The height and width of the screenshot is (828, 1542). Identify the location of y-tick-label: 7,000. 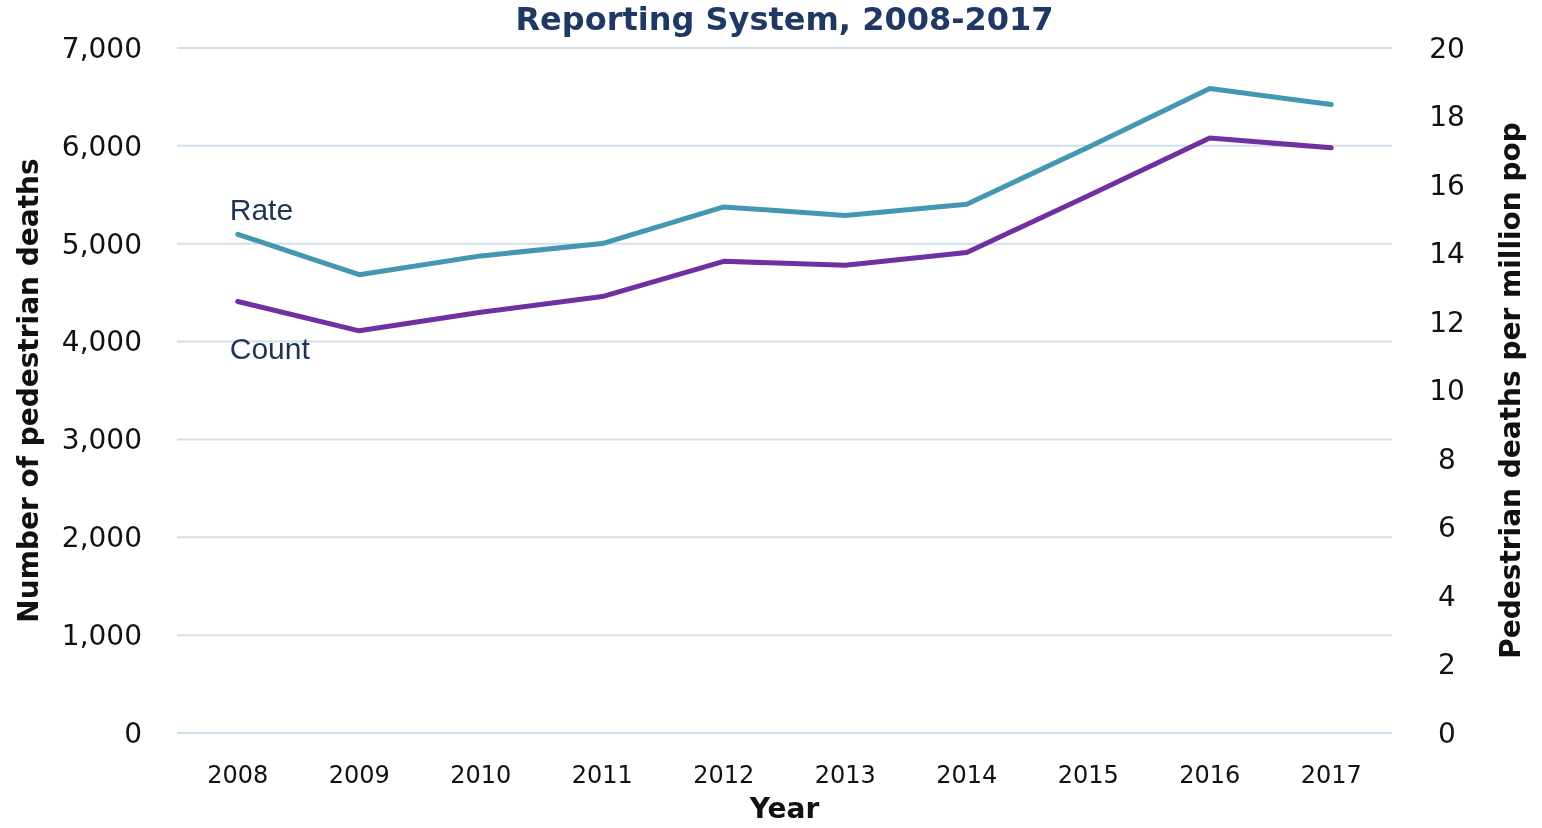
(101, 48).